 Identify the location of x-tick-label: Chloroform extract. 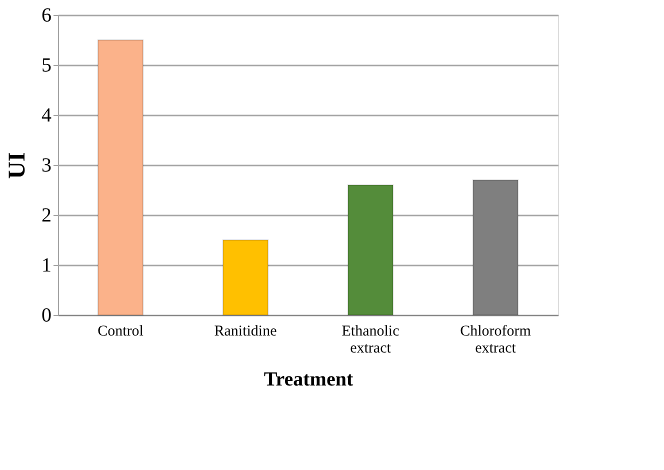
(496, 340).